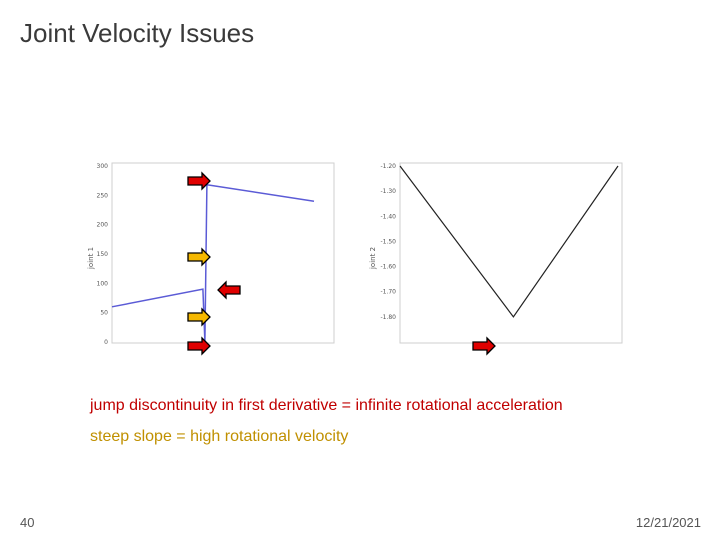 The width and height of the screenshot is (720, 540). Describe the element at coordinates (388, 292) in the screenshot. I see `ytick-label: -1.70` at that location.